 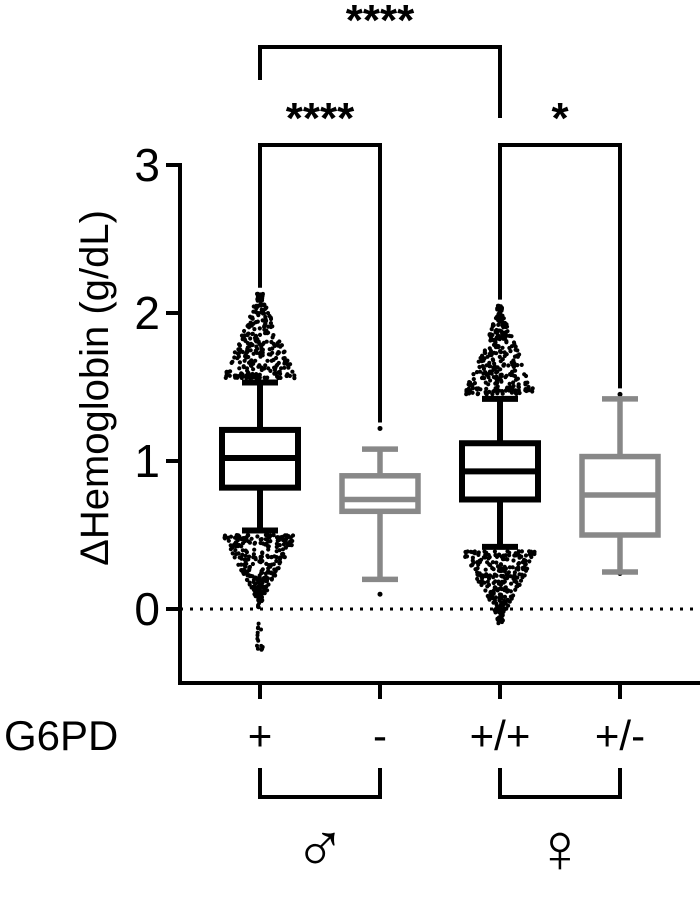 What do you see at coordinates (446, 735) in the screenshot?
I see `x-categories: + - +/+ +/-` at bounding box center [446, 735].